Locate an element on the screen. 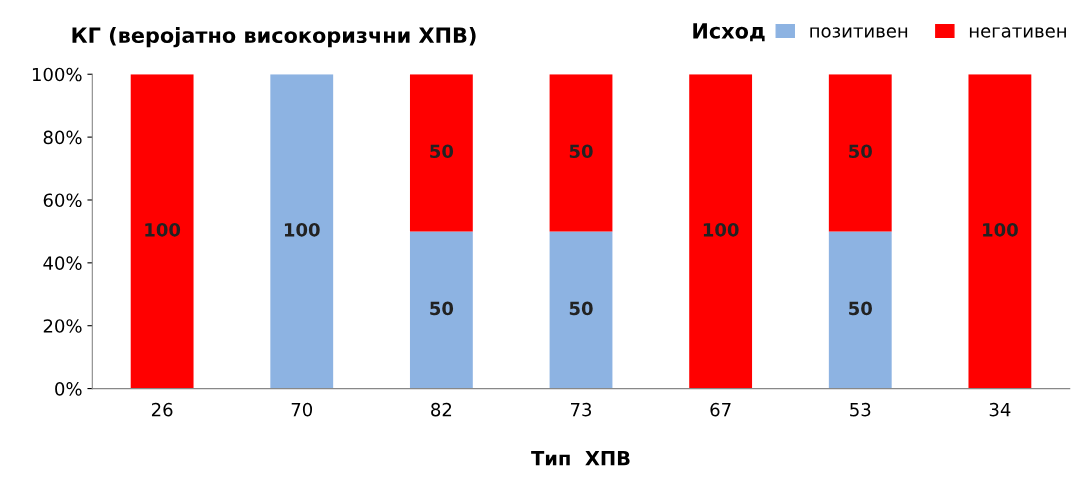 The height and width of the screenshot is (495, 1086). y-tick-label: 80% is located at coordinates (62, 137).